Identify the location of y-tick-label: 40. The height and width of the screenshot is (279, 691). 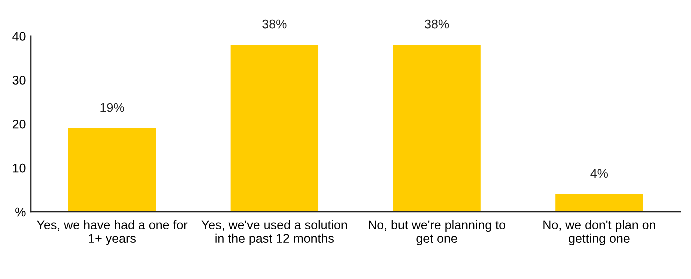
(19, 36).